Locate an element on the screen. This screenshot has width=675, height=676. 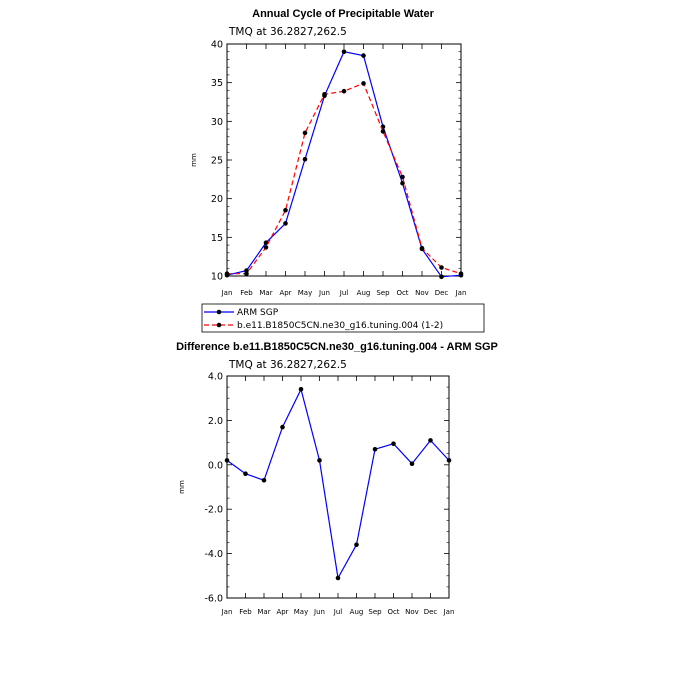
chart2-subtitle: TMQ at 36.2827,262.5 is located at coordinates (287, 365).